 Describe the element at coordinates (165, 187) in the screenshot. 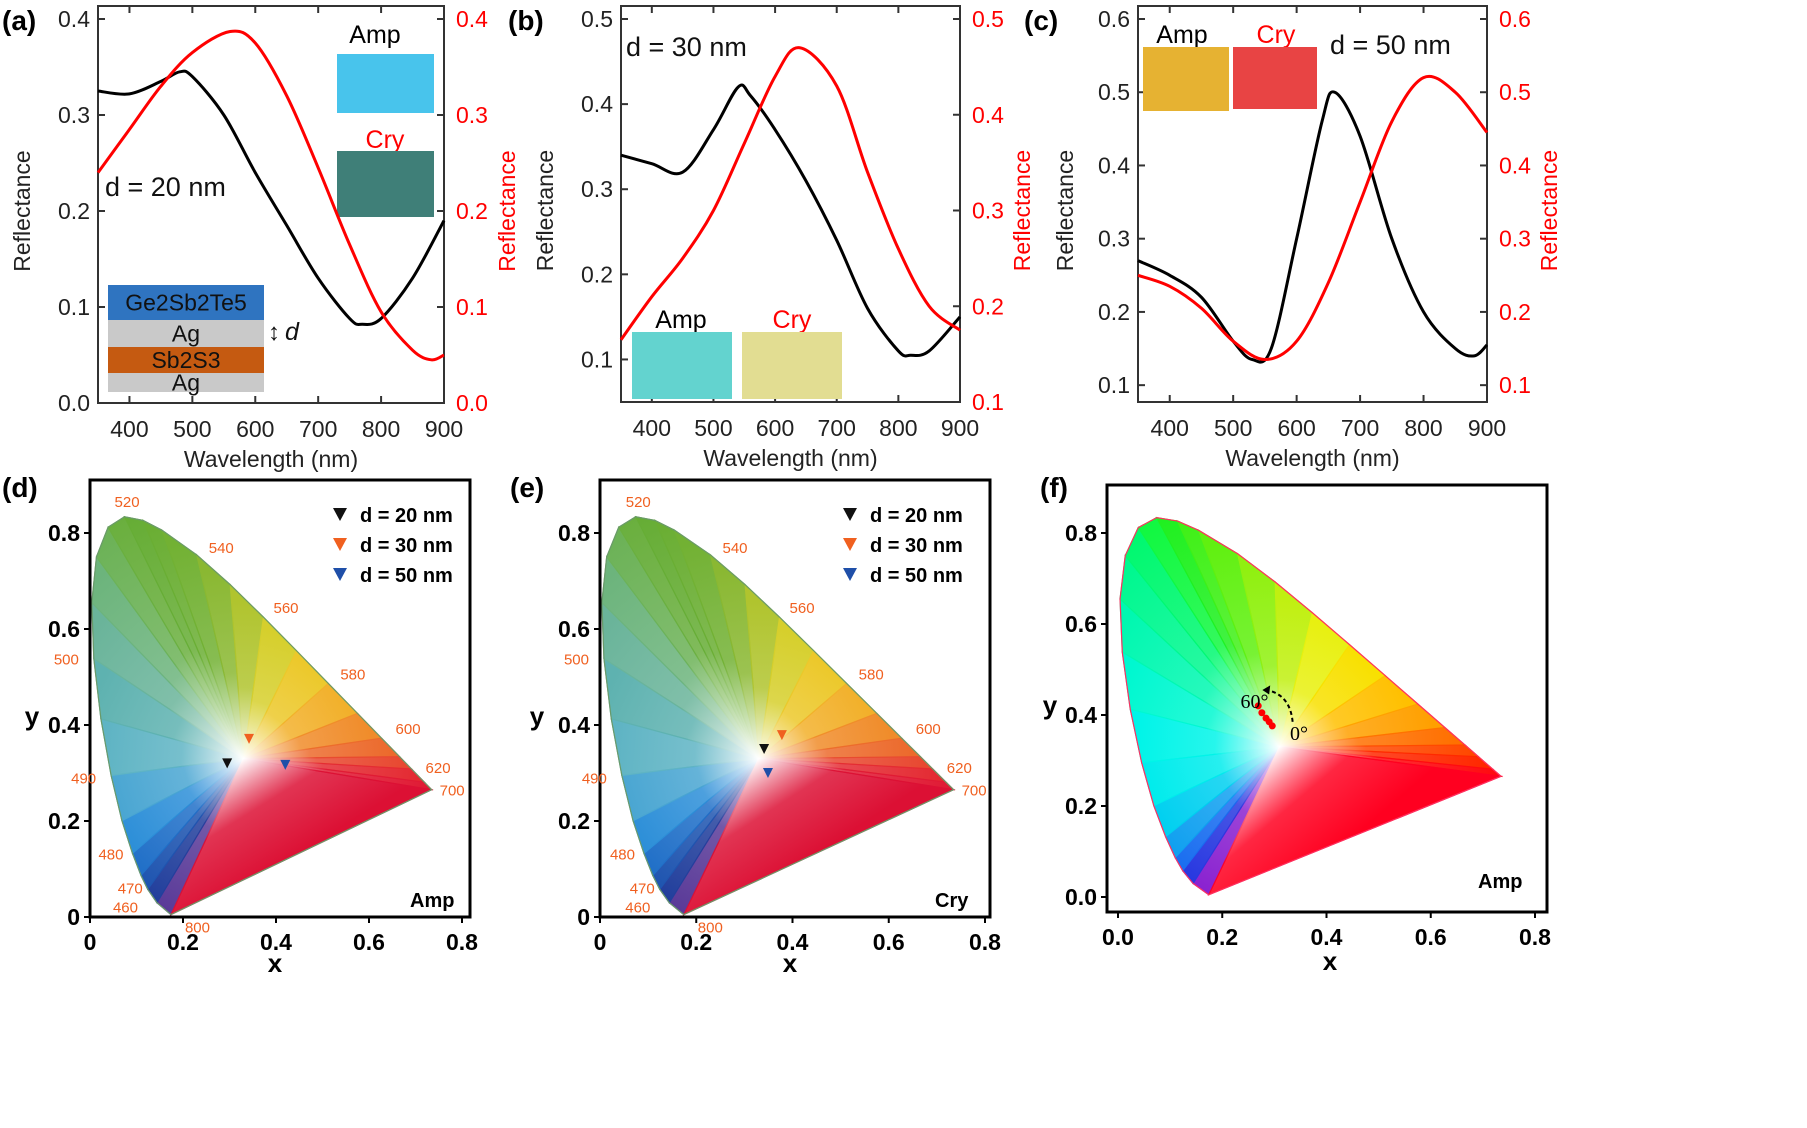

I see `thickness-annotation: d = 20 nm` at that location.